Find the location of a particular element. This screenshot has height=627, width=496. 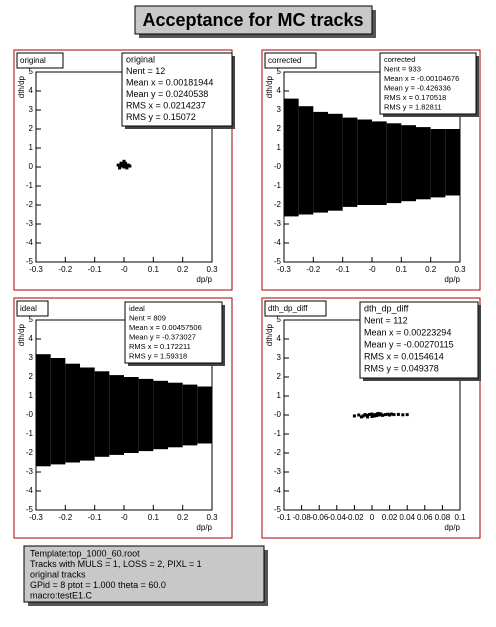

stats-line: RMS x = 0.0214237 is located at coordinates (166, 105).